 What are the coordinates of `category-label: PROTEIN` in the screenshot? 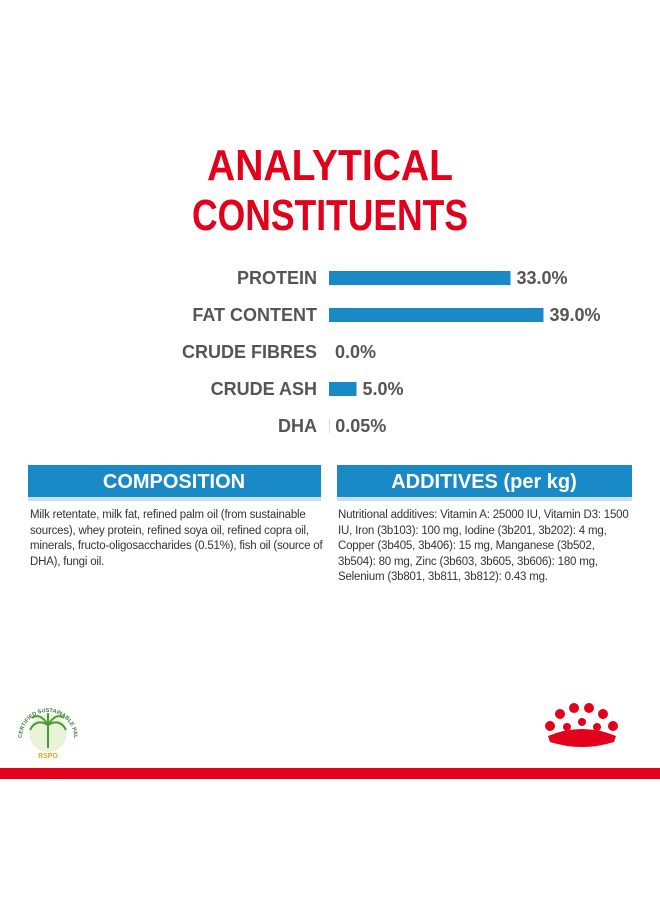 It's located at (277, 278).